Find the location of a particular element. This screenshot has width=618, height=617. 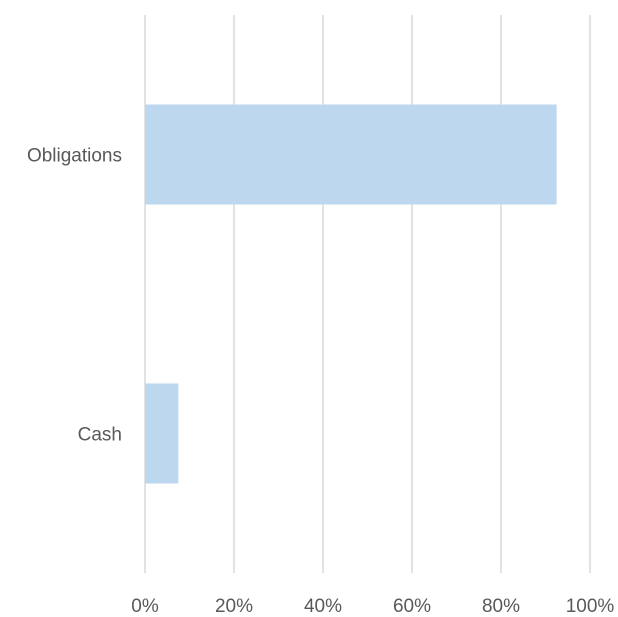

value-axis-tick-labels: 0% 20% 40% 60% 80% 100% is located at coordinates (372, 606).